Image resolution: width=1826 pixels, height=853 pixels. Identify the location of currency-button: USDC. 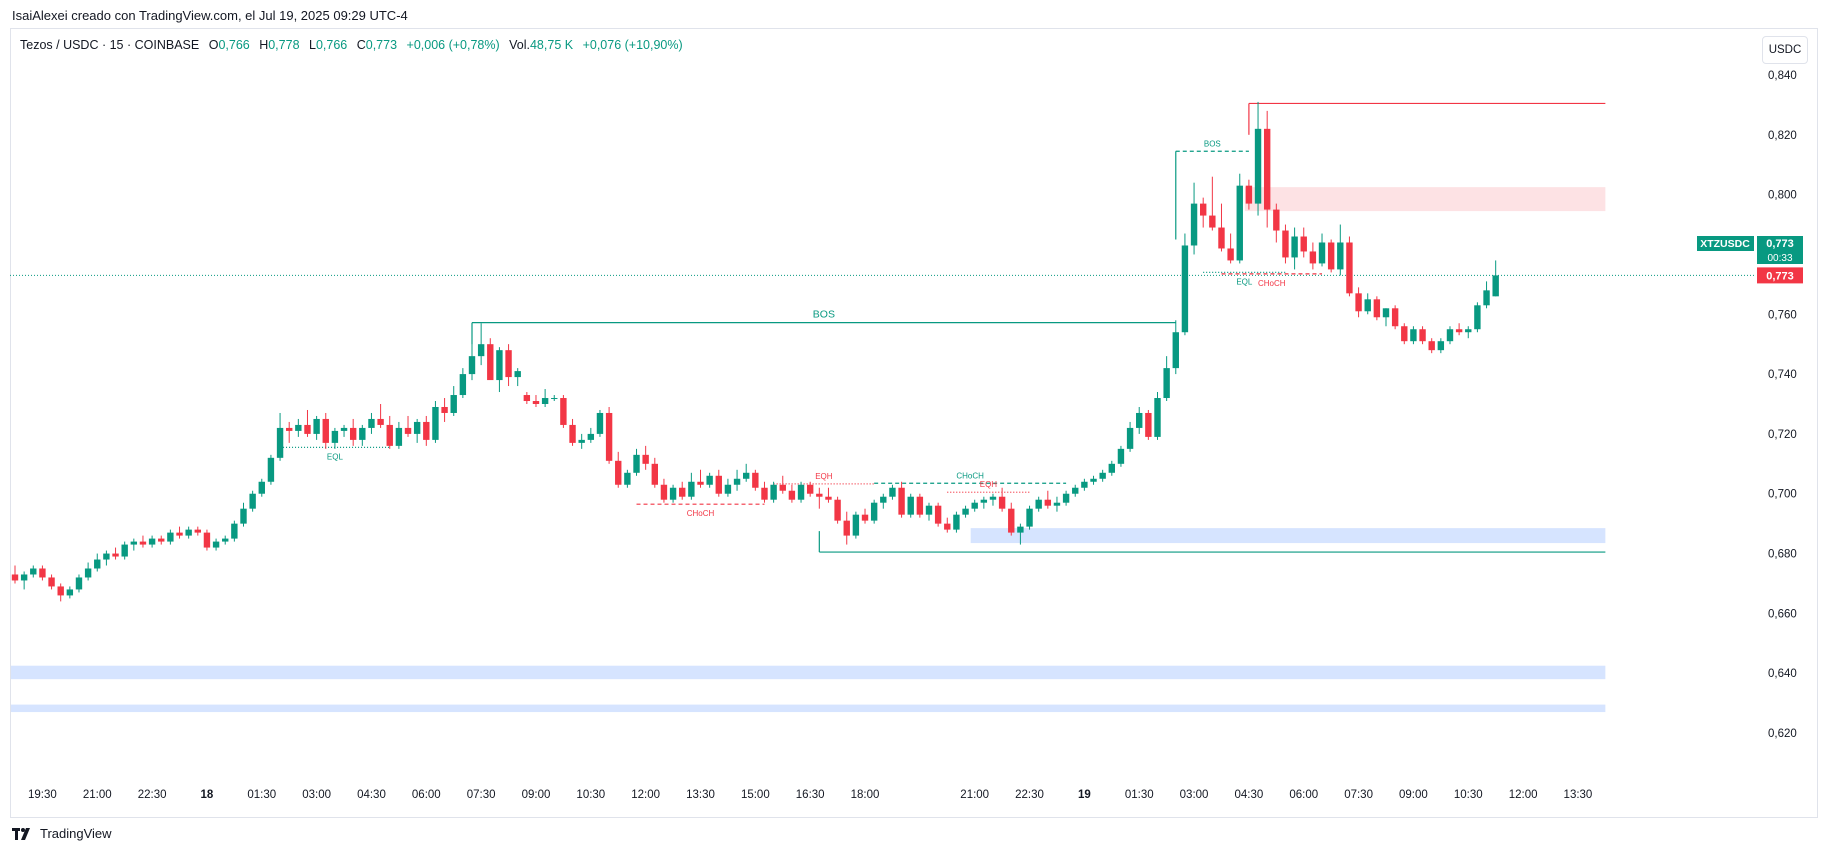
(1785, 50).